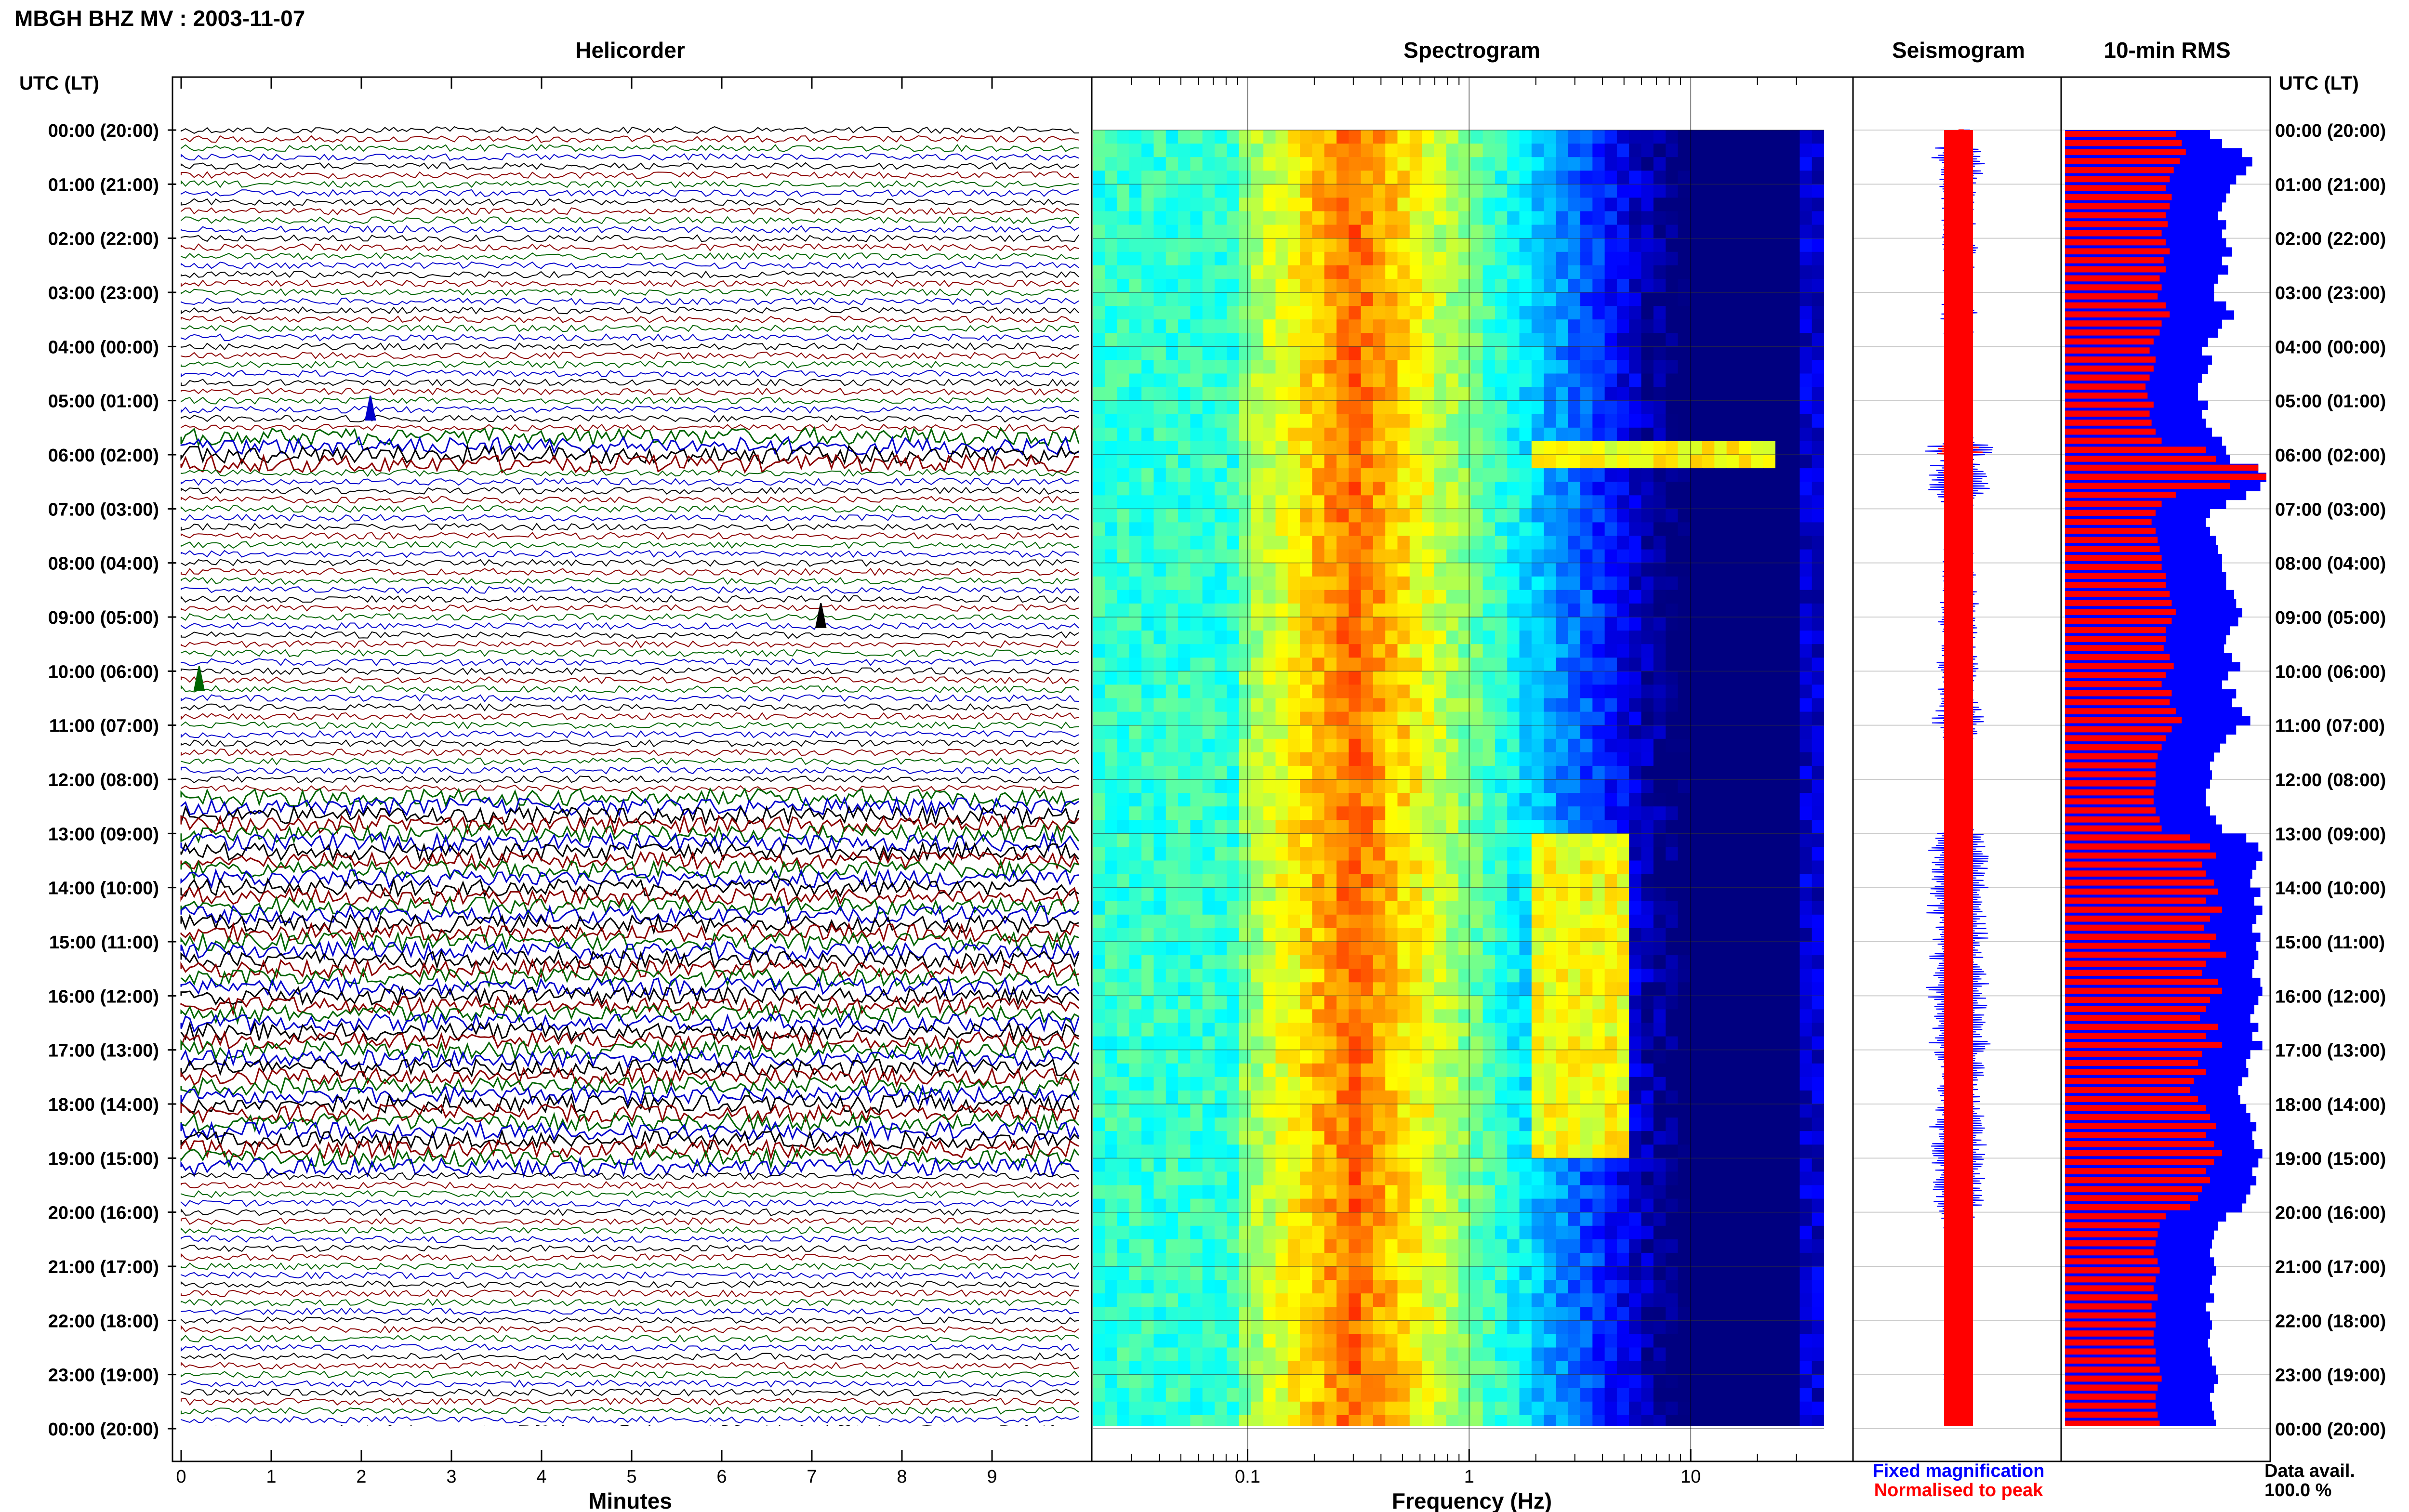 The width and height of the screenshot is (2409, 1512). What do you see at coordinates (630, 211) in the screenshot?
I see `helicorder-trace-line` at bounding box center [630, 211].